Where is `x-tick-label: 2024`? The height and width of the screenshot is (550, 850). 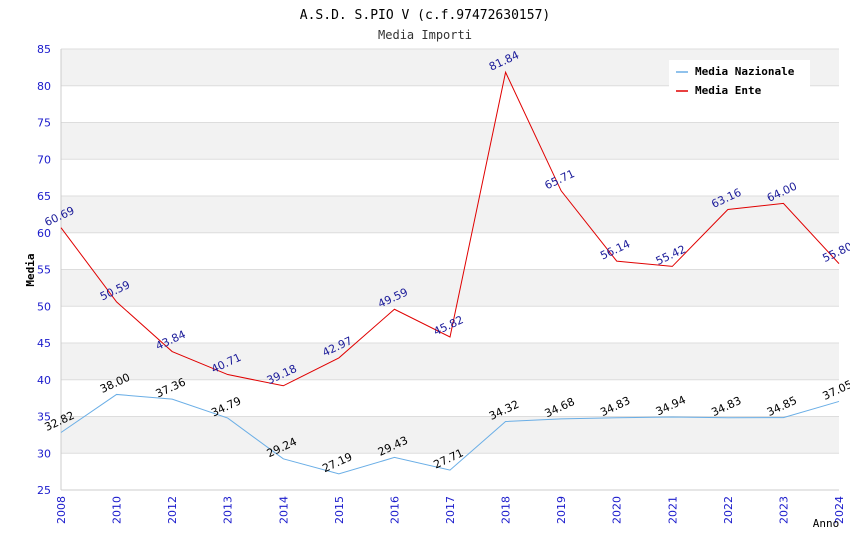
x-tick-label: 2024 is located at coordinates (839, 510).